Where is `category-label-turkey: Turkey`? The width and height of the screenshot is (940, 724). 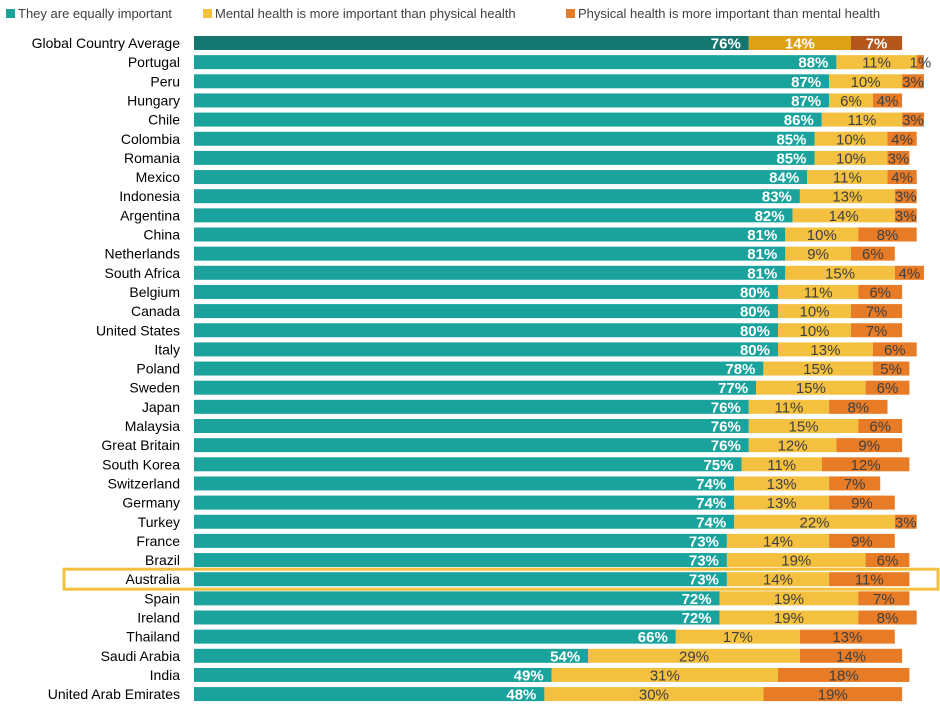
category-label-turkey: Turkey is located at coordinates (159, 522).